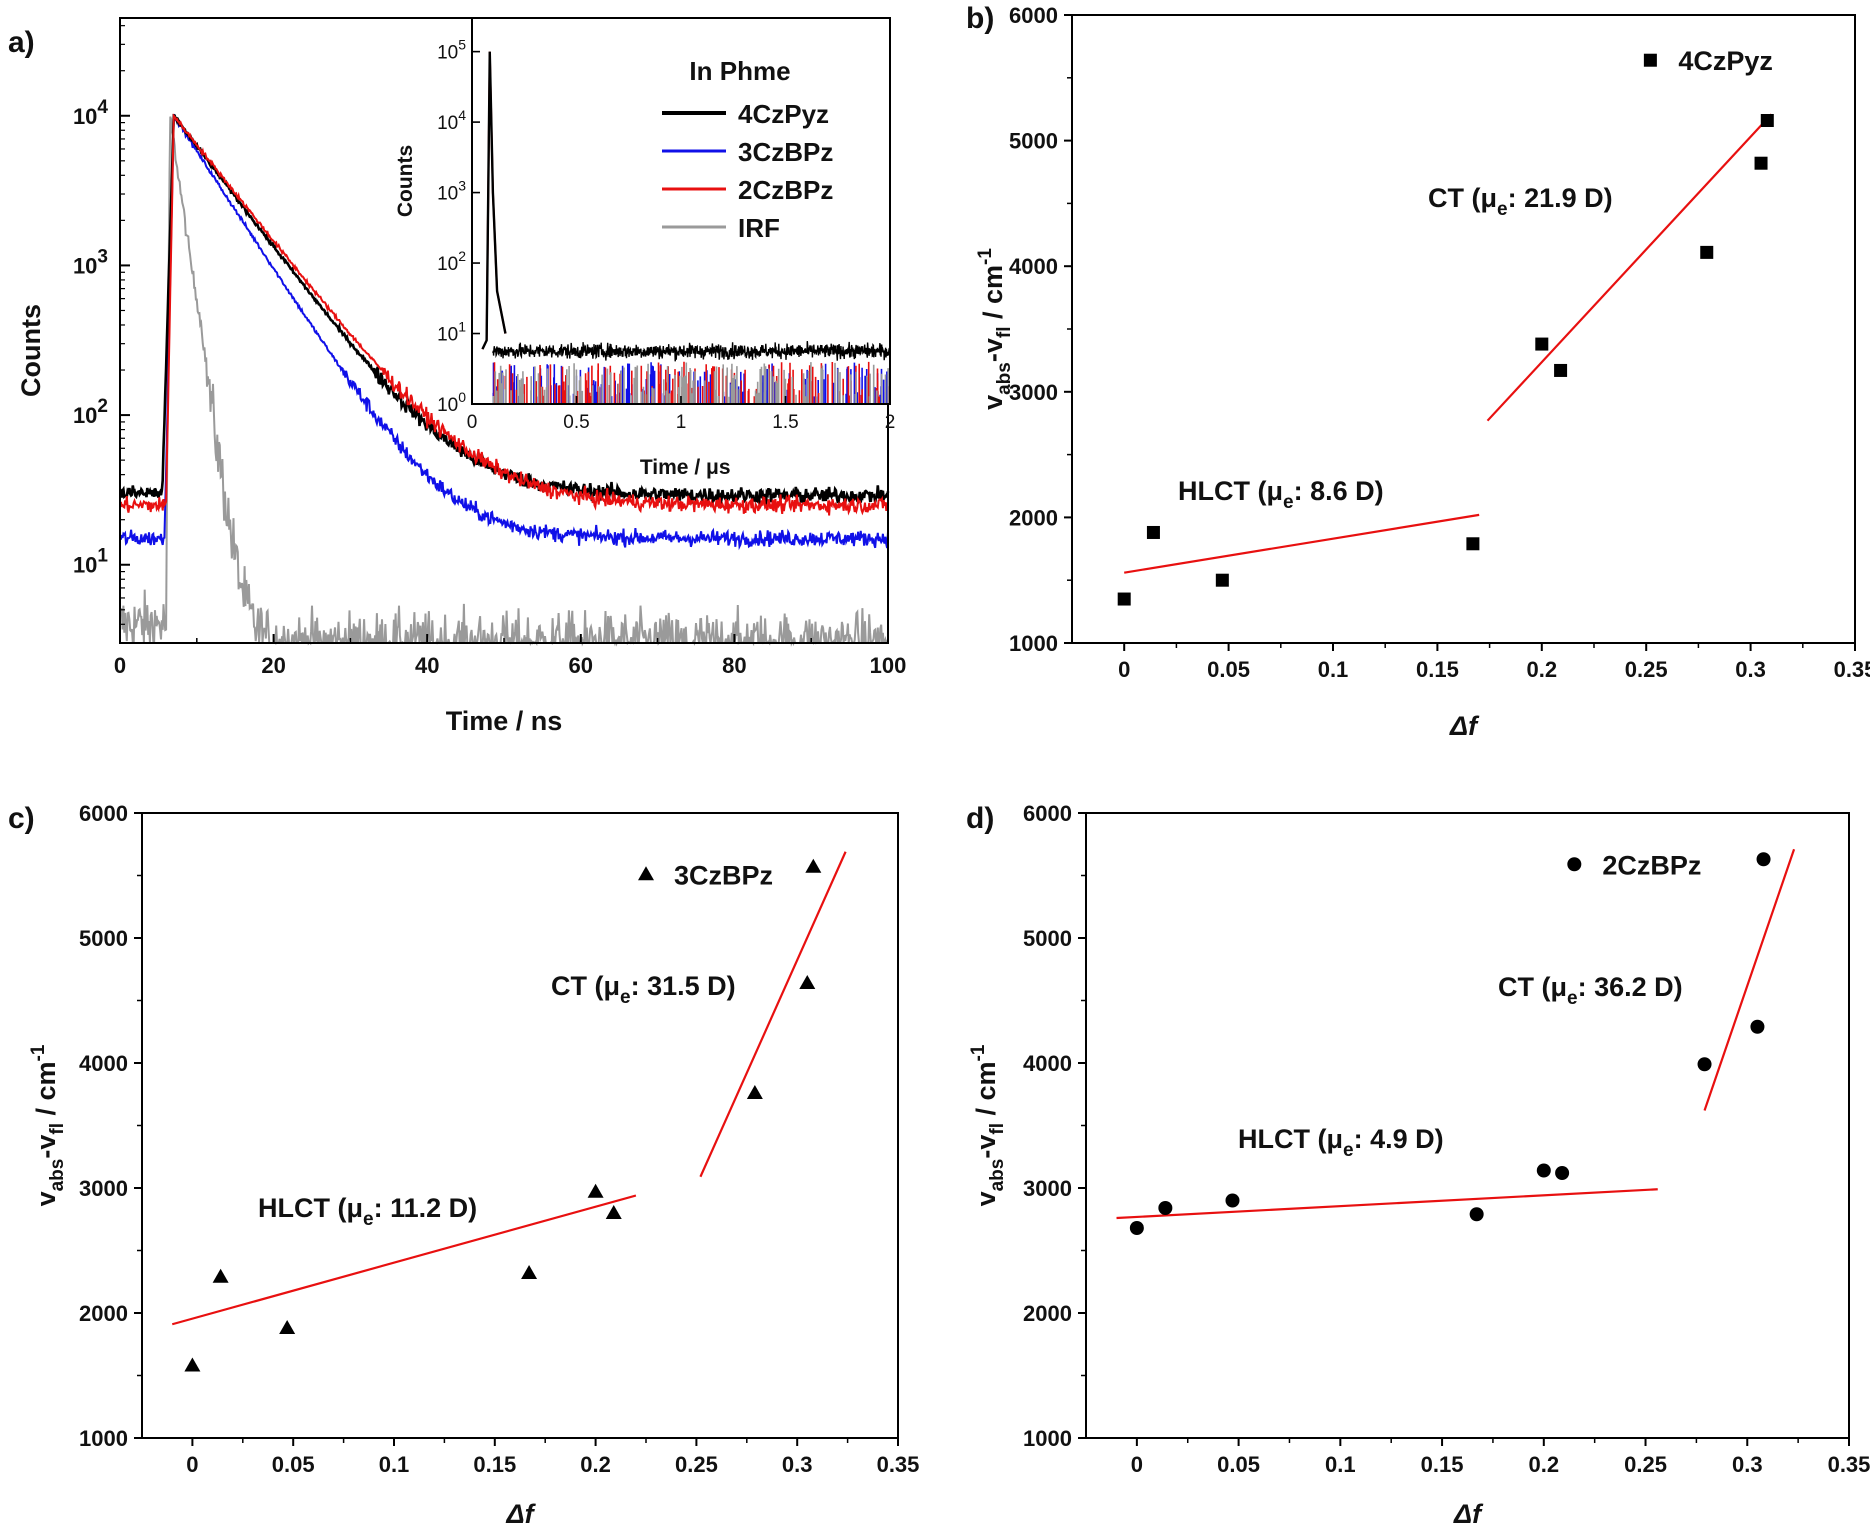 The image size is (1870, 1533). What do you see at coordinates (1047, 1063) in the screenshot?
I see `y-tick-label: 4000` at bounding box center [1047, 1063].